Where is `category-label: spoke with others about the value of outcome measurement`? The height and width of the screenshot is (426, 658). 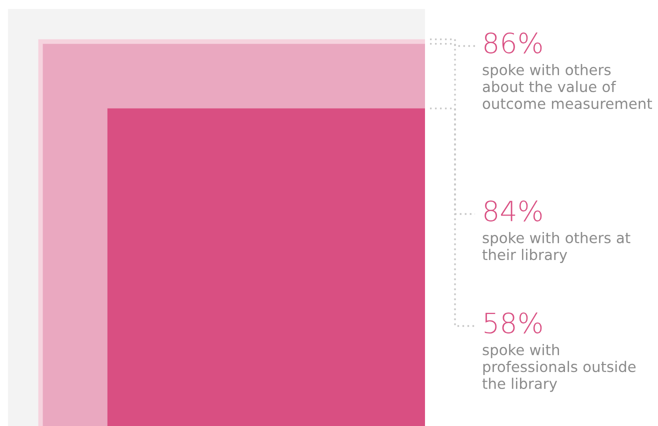 category-label: spoke with others about the value of outcome measurement is located at coordinates (567, 87).